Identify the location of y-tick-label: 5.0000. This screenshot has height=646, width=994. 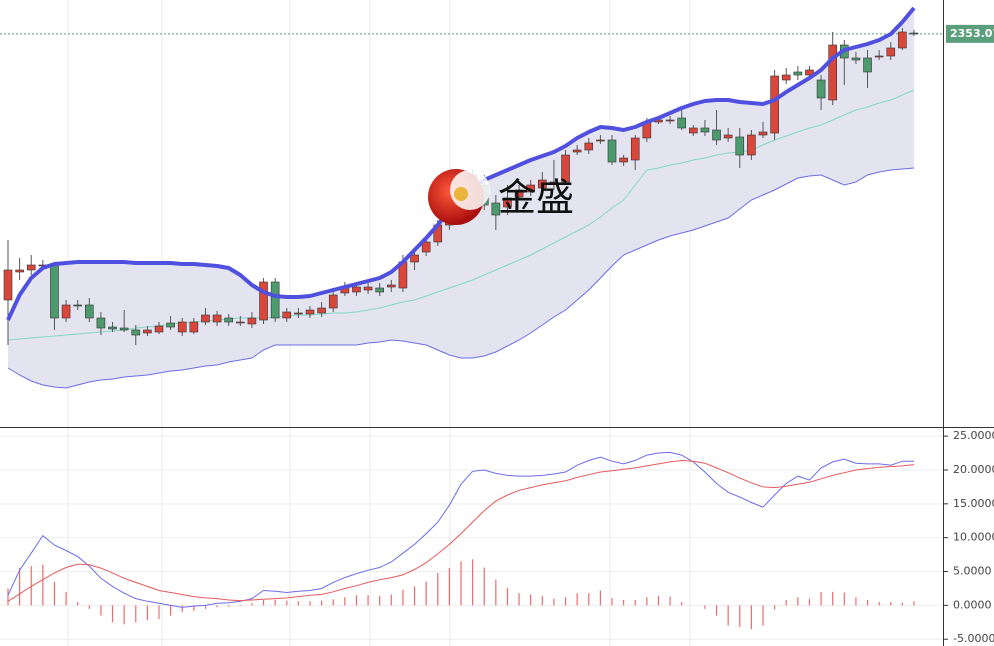
(972, 571).